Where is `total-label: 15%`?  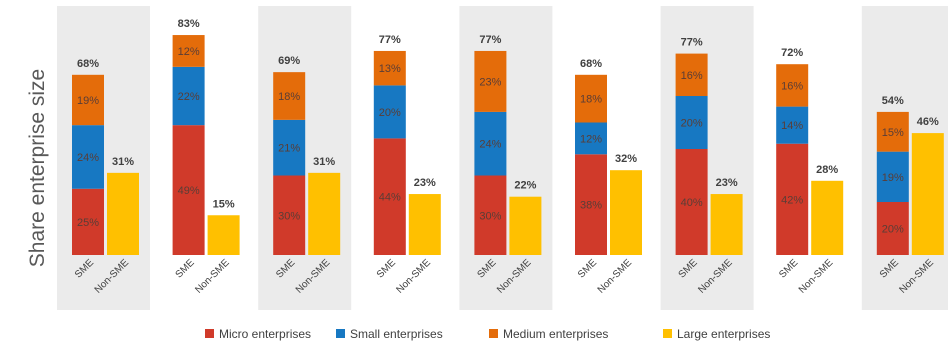
total-label: 15% is located at coordinates (224, 204).